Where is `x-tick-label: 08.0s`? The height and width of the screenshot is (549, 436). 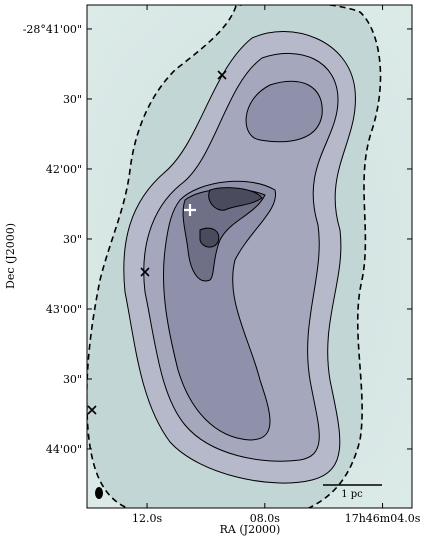 x-tick-label: 08.0s is located at coordinates (265, 518).